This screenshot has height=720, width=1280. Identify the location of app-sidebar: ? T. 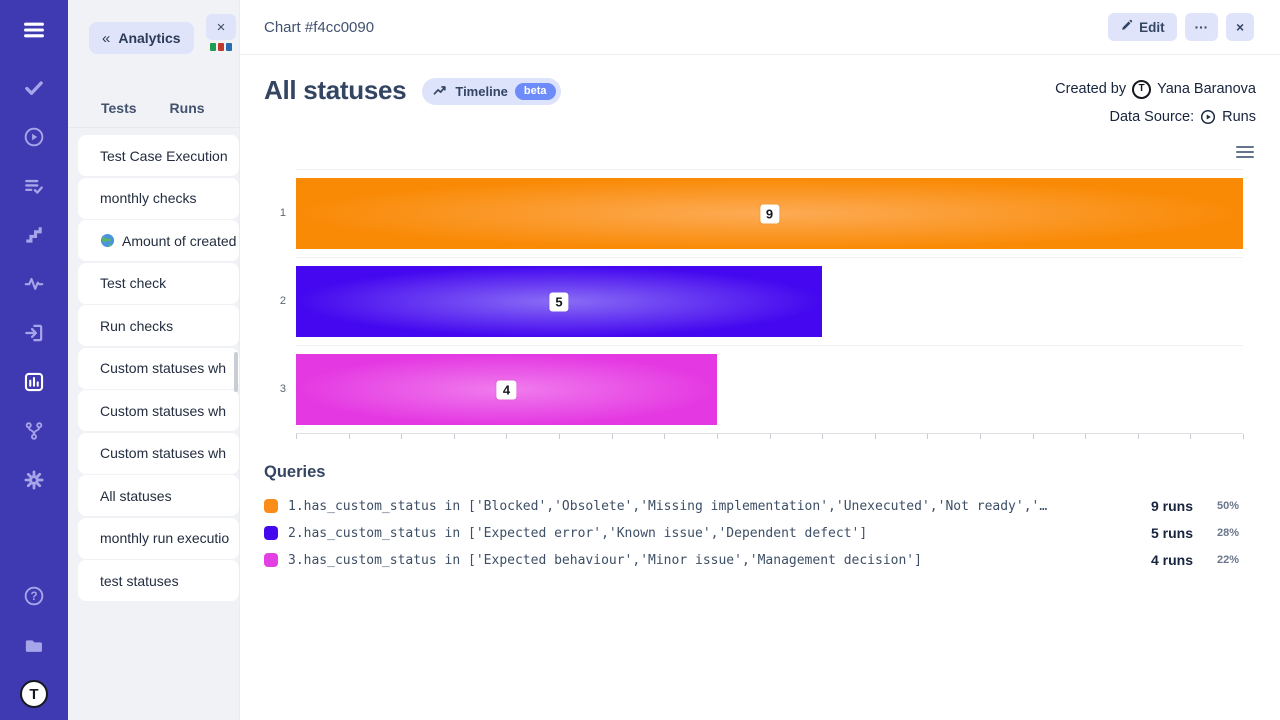
(34, 360).